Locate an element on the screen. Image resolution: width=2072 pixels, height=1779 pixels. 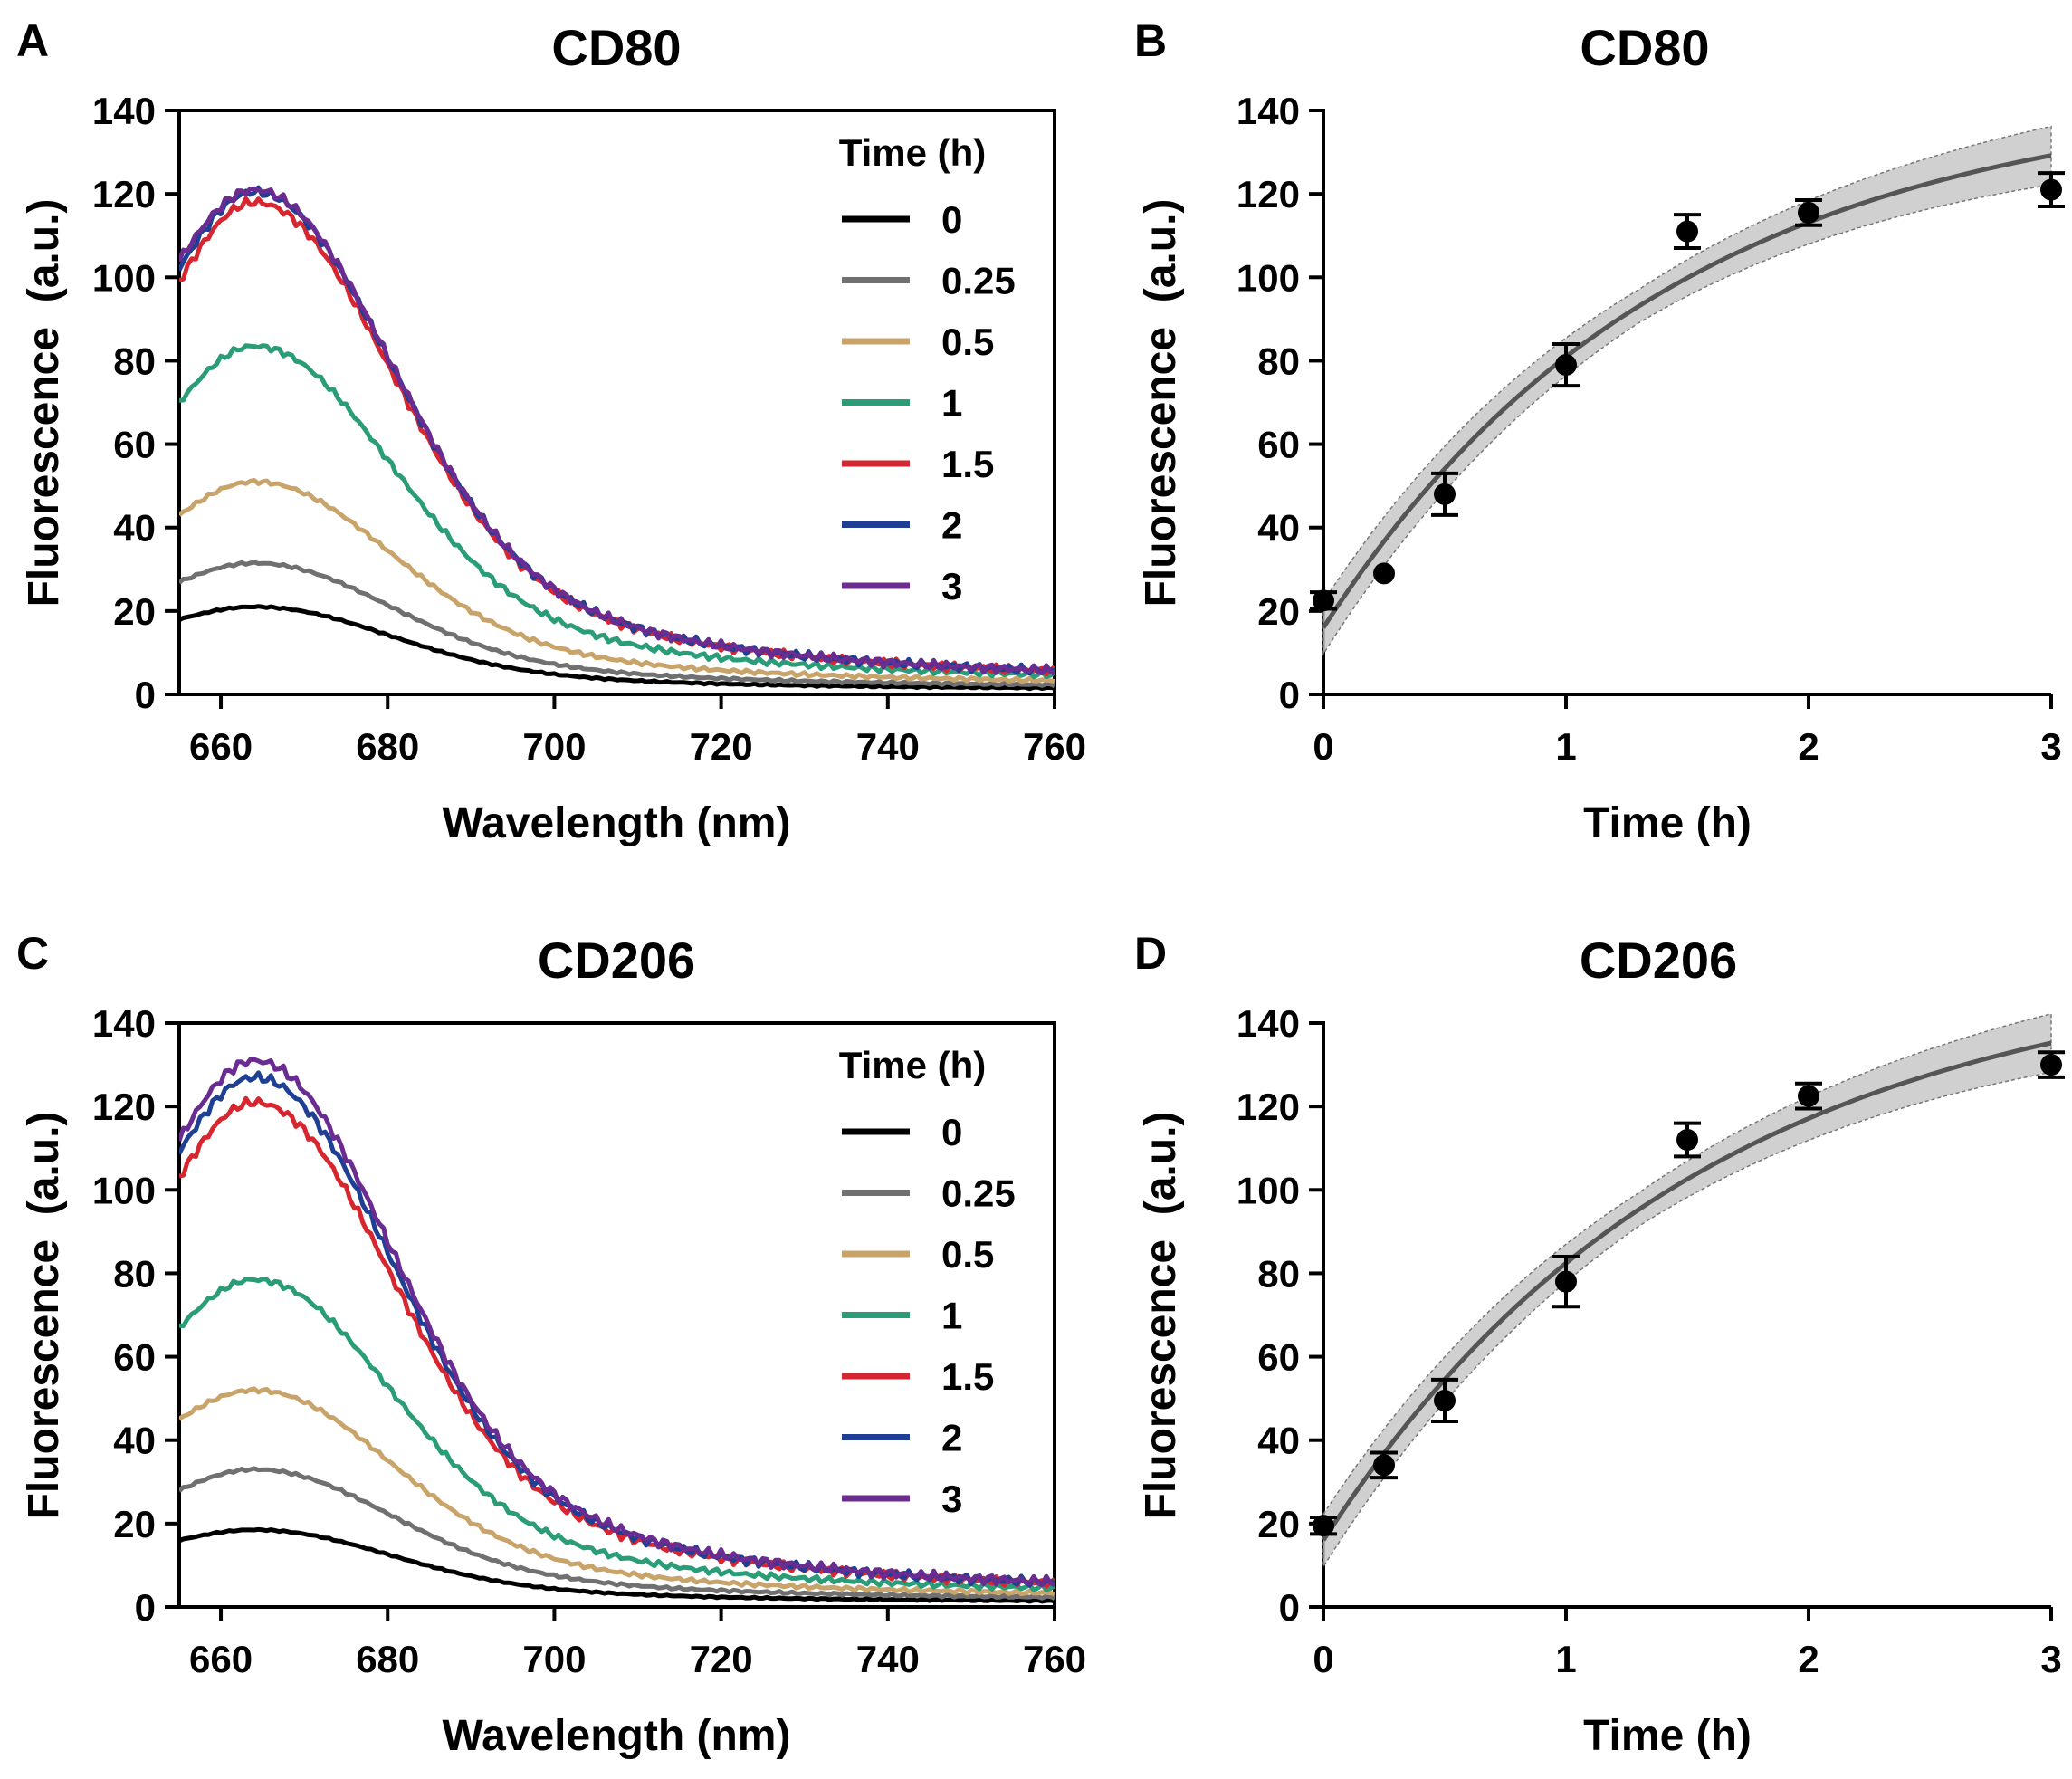
panel-letter: B is located at coordinates (1150, 40).